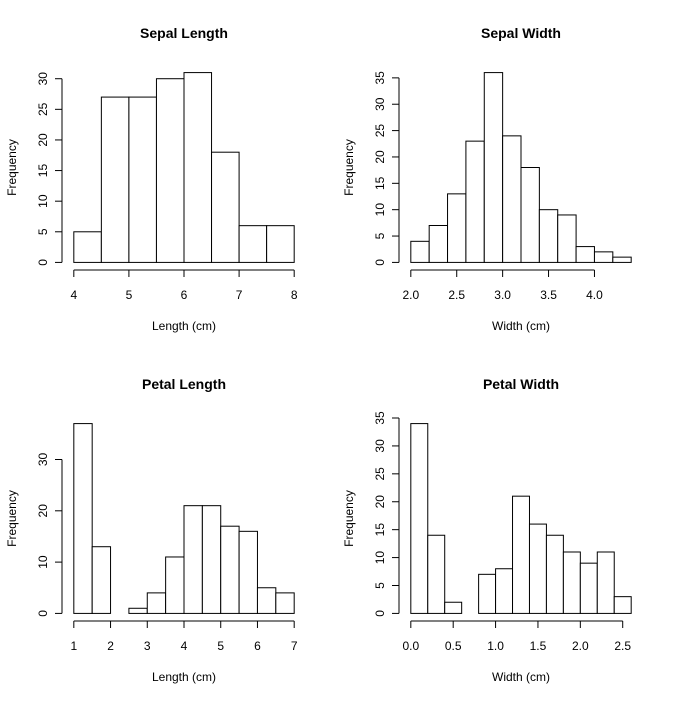 The image size is (674, 702). I want to click on chart-title: Sepal Width, so click(521, 33).